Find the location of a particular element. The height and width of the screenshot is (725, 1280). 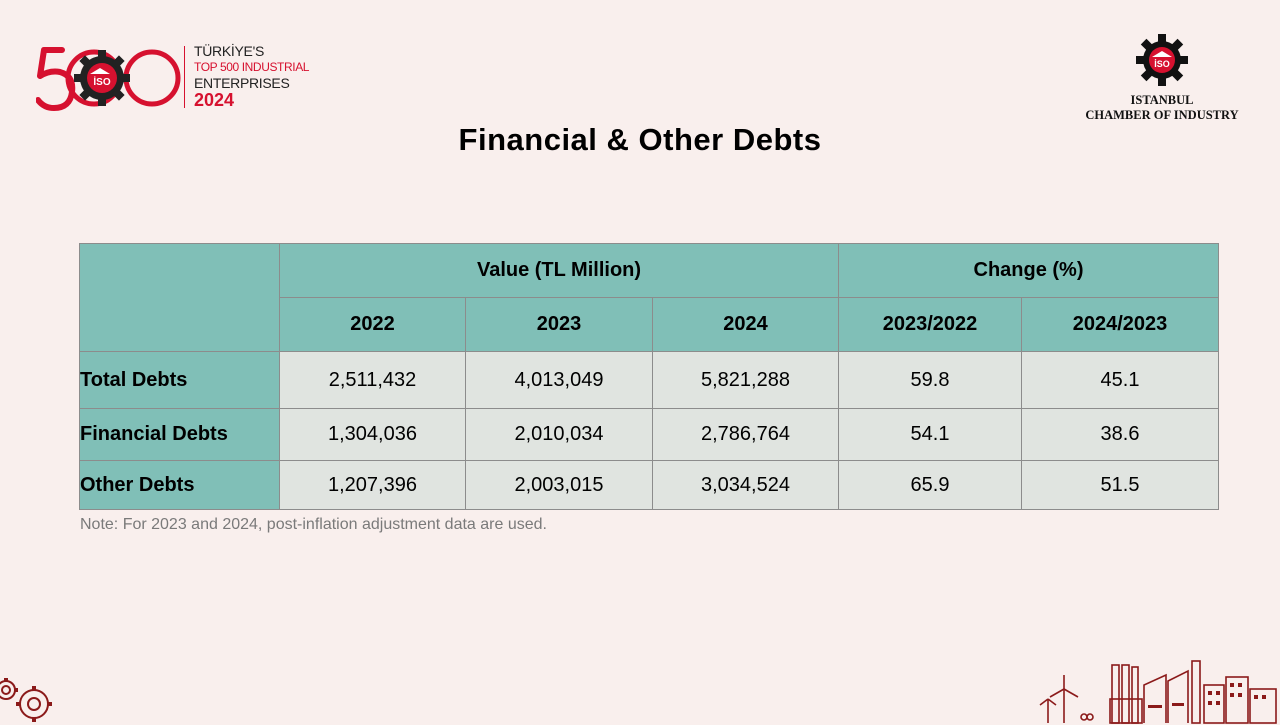

corner-header is located at coordinates (179, 297).